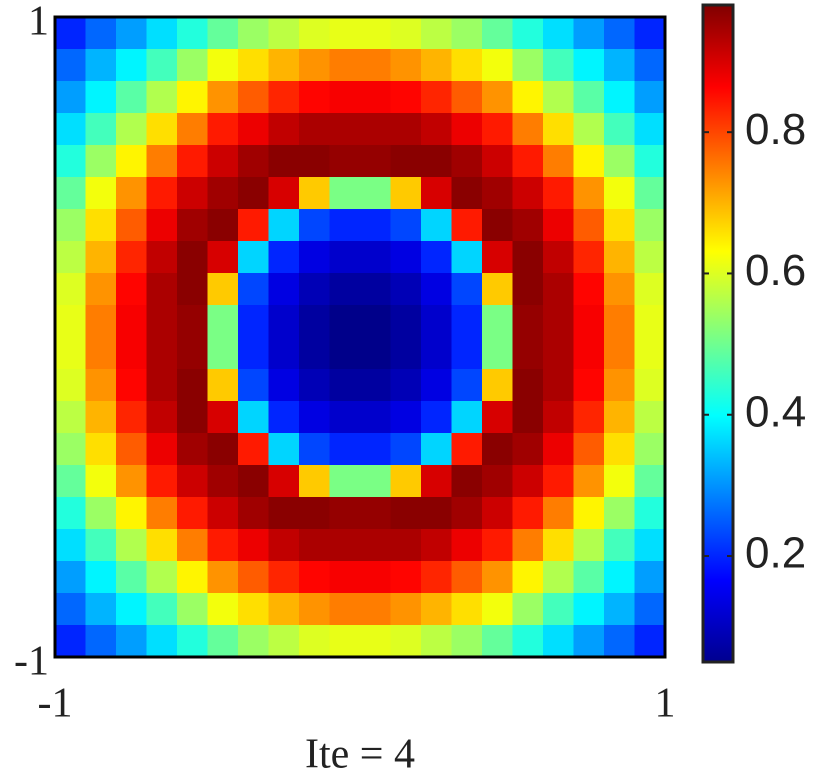 Image resolution: width=818 pixels, height=780 pixels. What do you see at coordinates (775, 411) in the screenshot?
I see `colorbar-tick-label: 0.4` at bounding box center [775, 411].